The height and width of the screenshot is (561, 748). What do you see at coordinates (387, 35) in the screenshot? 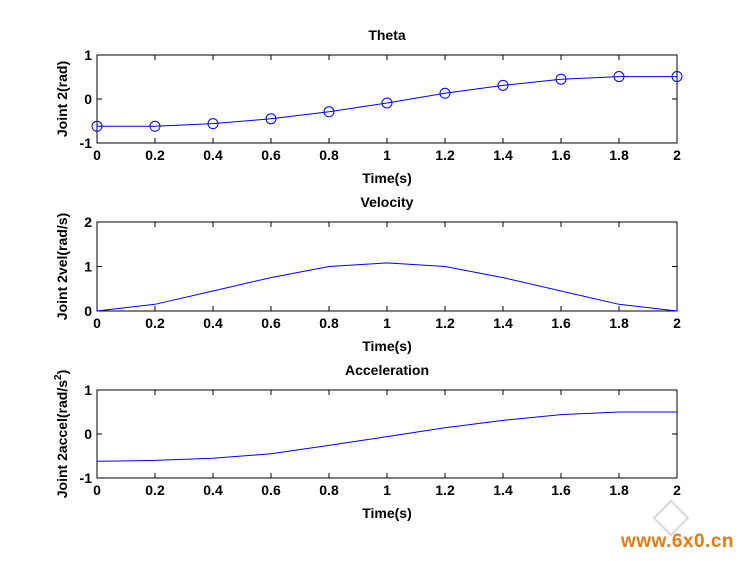
I see `subplot-title: Theta` at bounding box center [387, 35].